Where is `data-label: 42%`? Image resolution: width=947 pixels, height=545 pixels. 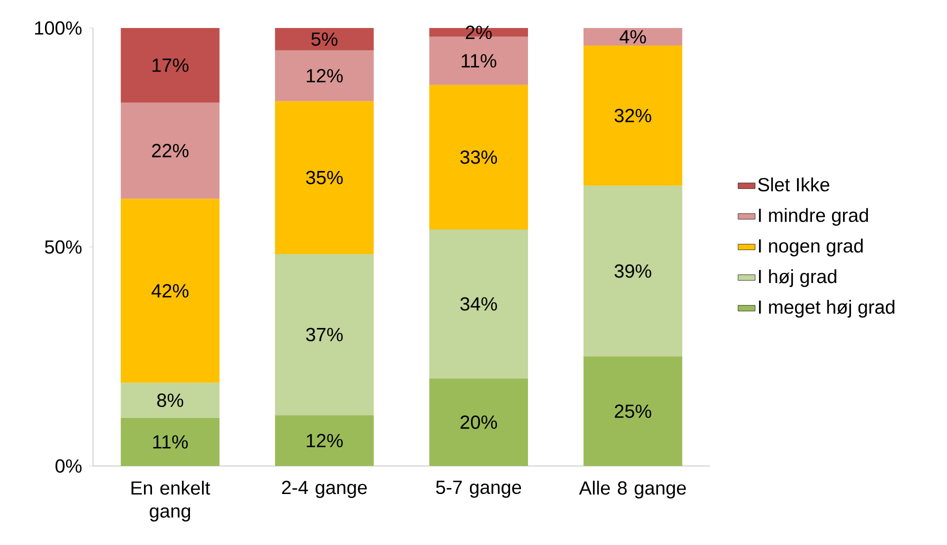 data-label: 42% is located at coordinates (170, 291).